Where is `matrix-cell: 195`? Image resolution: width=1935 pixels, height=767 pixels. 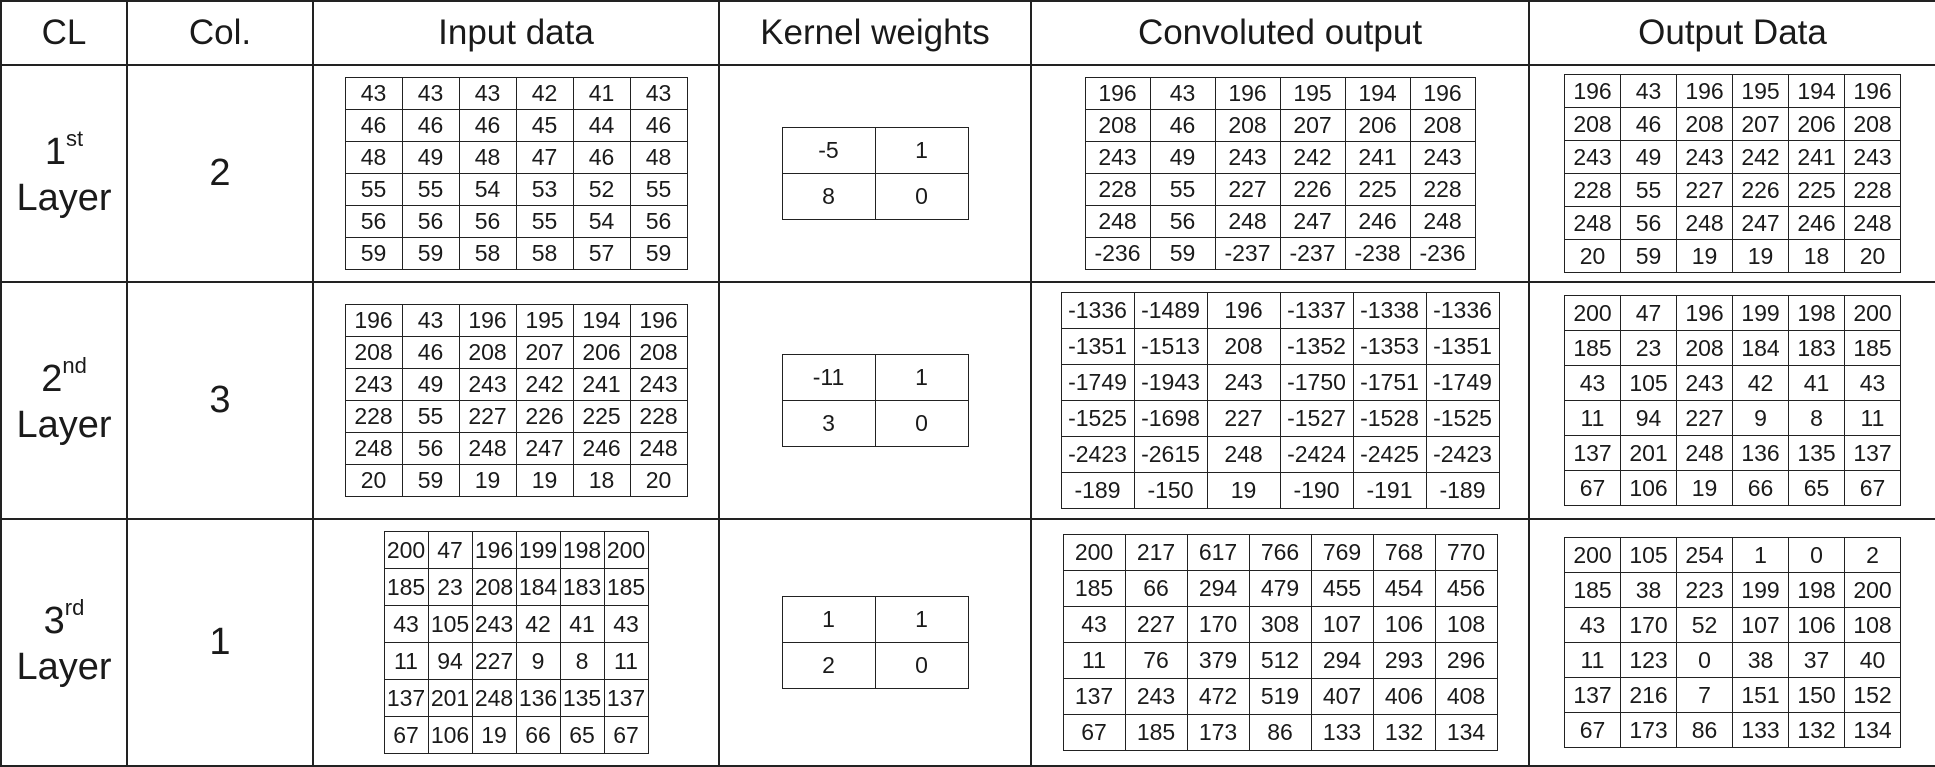
matrix-cell: 195 is located at coordinates (1312, 93).